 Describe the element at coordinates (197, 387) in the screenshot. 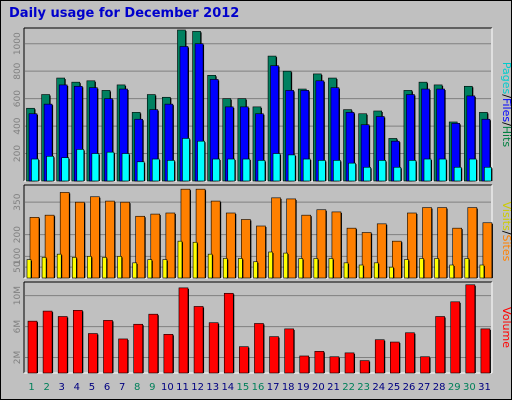

I see `day-label: 12` at that location.